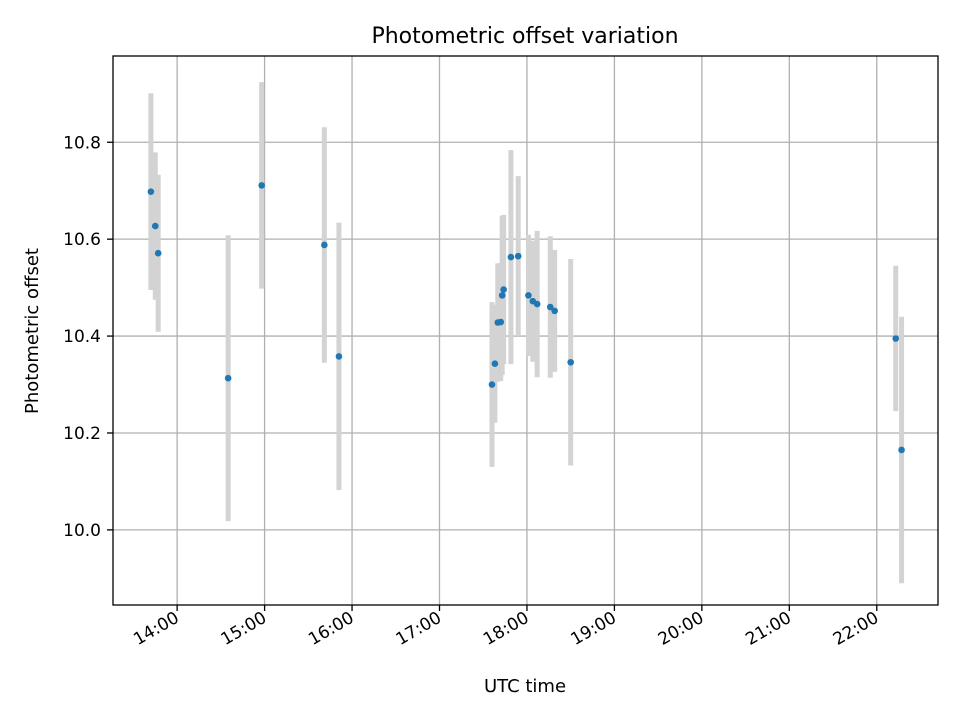 The width and height of the screenshot is (960, 720). I want to click on x-axis-label: UTC time, so click(525, 686).